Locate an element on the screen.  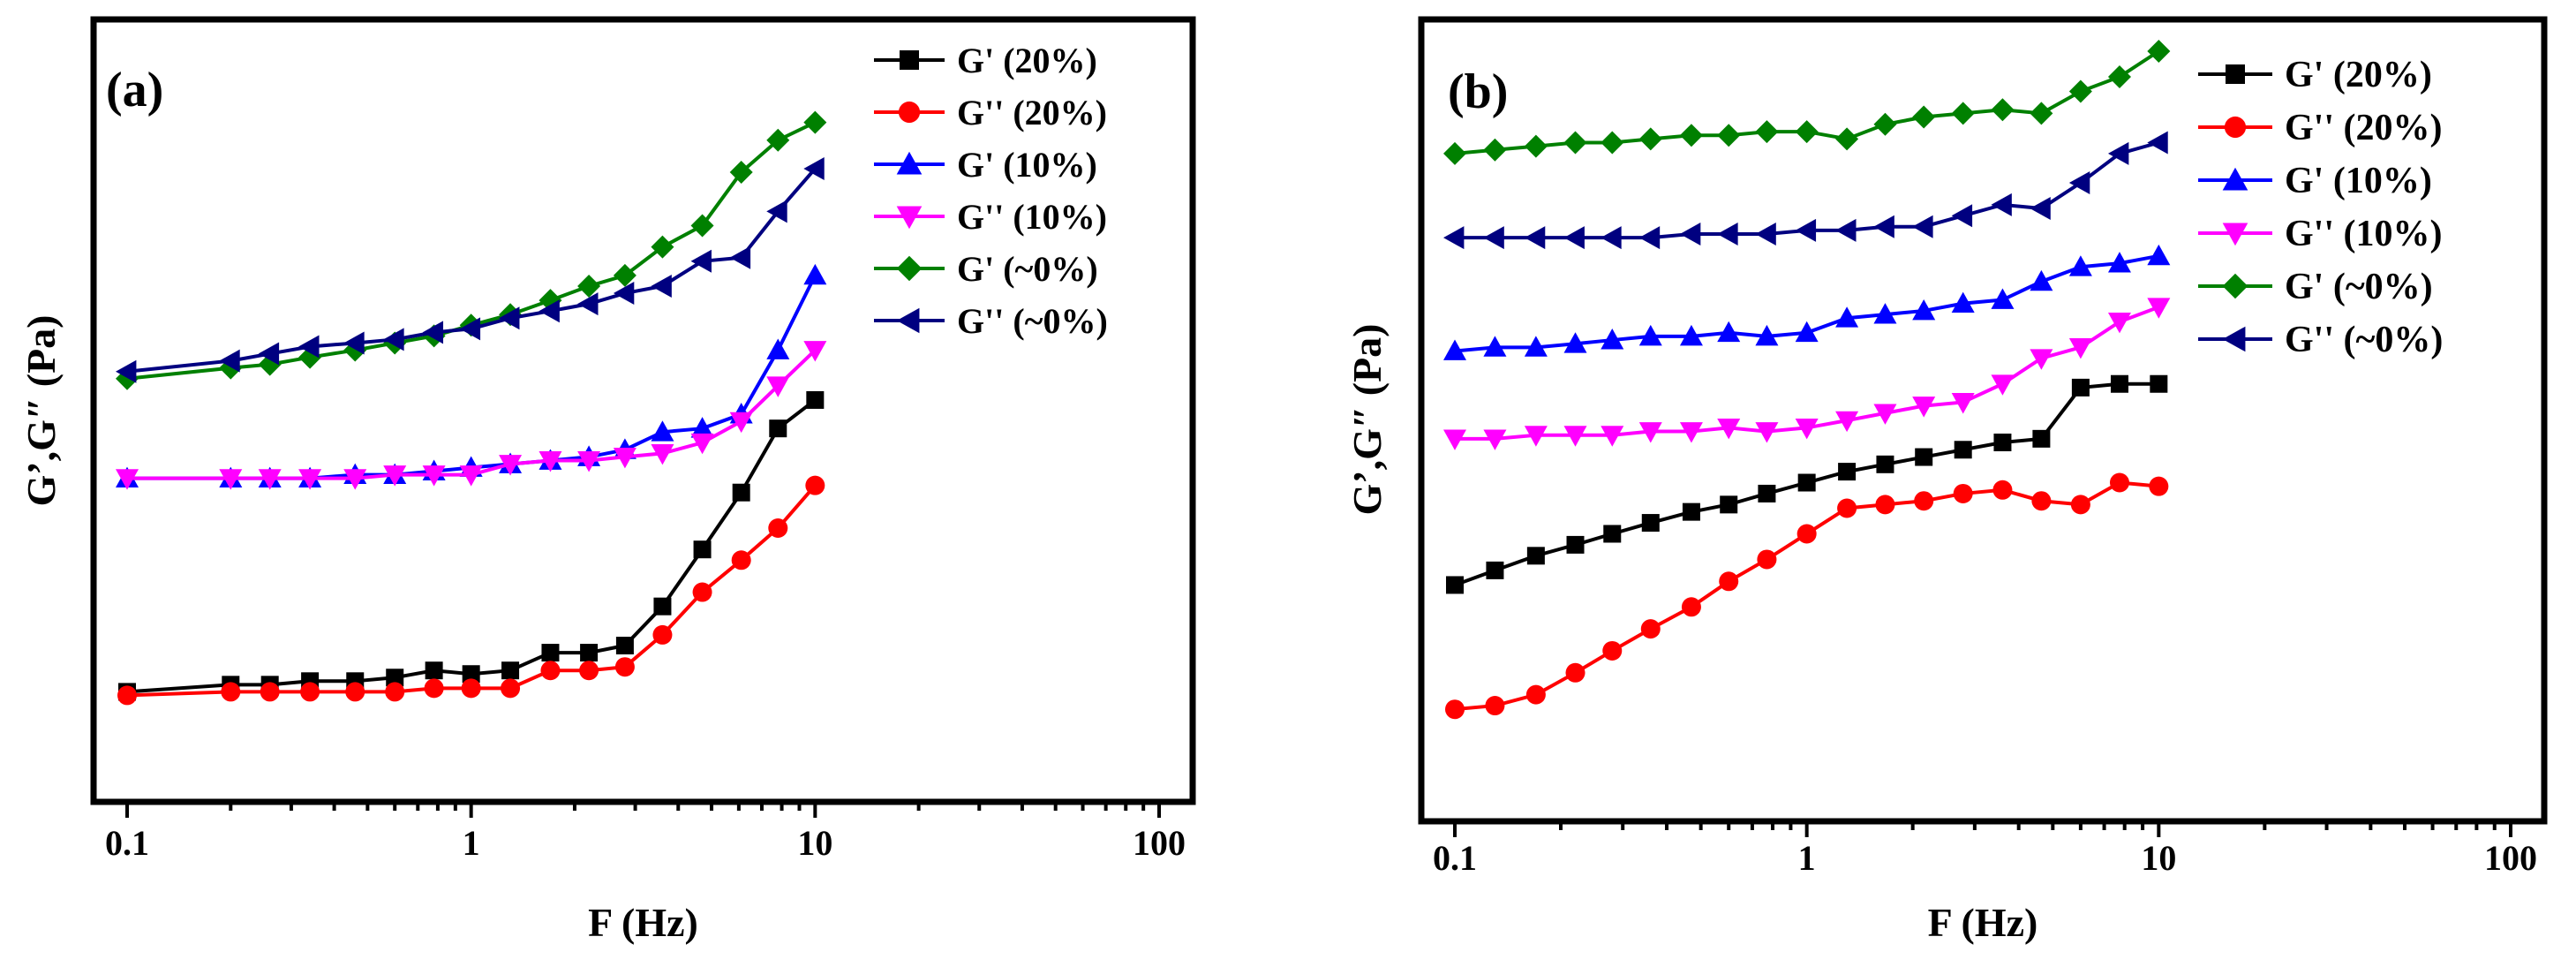
legend-entry: G'' (10%) is located at coordinates (2364, 234).